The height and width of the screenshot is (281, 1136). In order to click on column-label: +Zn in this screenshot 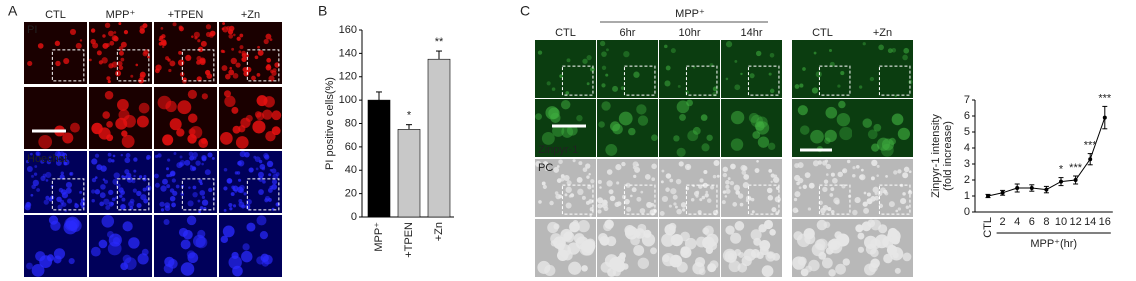, I will do `click(250, 15)`.